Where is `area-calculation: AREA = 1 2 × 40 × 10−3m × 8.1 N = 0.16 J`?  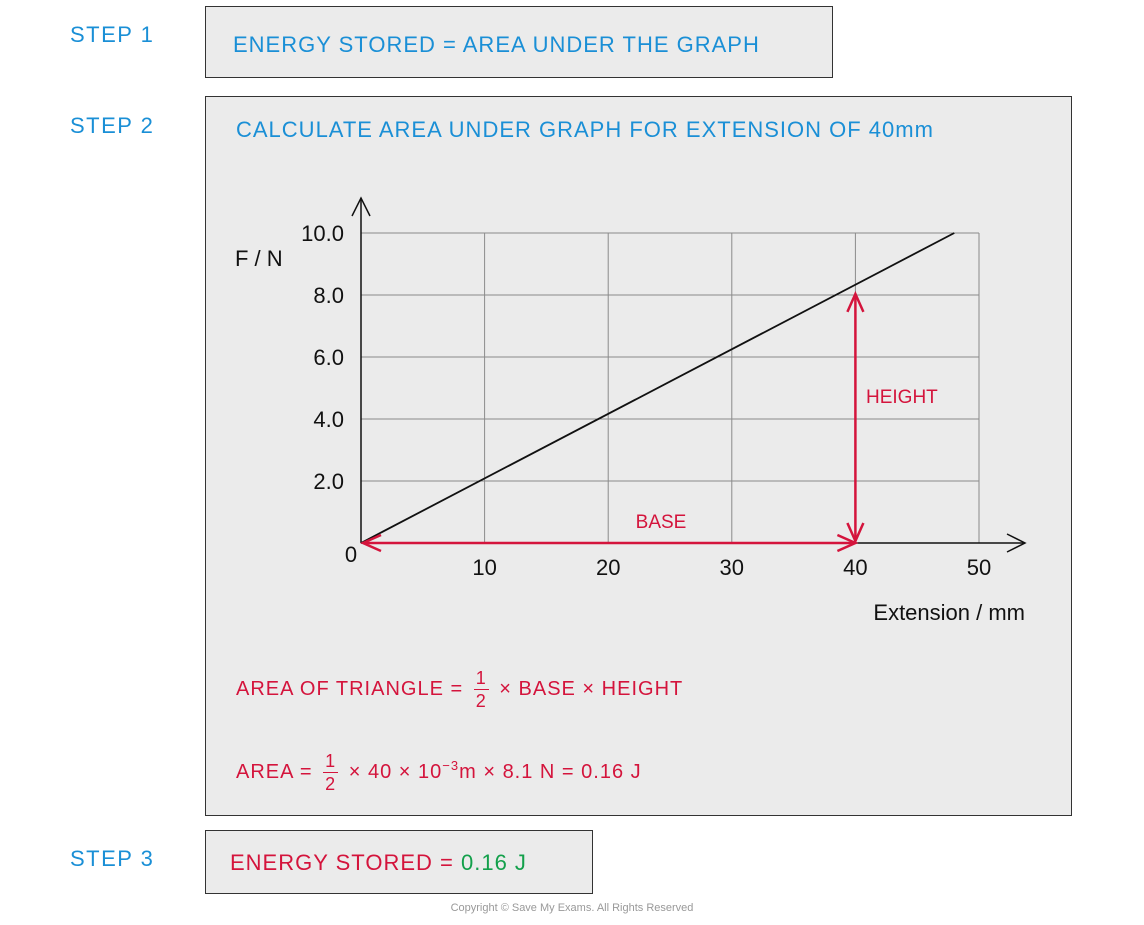
area-calculation: AREA = 1 2 × 40 × 10−3m × 8.1 N = 0.16 J is located at coordinates (439, 772).